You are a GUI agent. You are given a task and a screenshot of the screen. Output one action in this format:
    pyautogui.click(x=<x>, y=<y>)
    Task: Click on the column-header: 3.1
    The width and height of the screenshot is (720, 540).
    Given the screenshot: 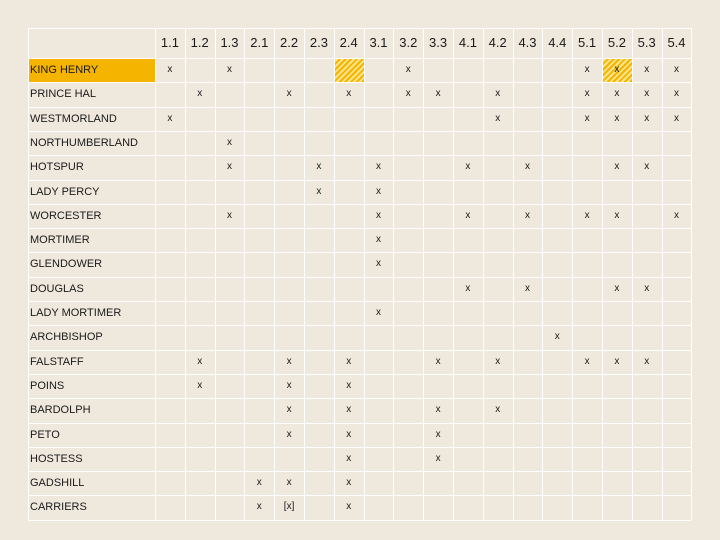 What is the action you would take?
    pyautogui.click(x=378, y=42)
    